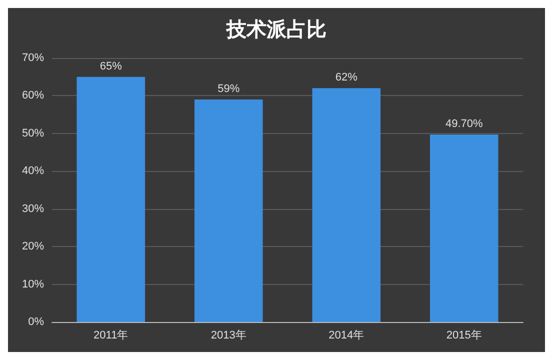 This screenshot has width=553, height=360. I want to click on y-tick-label: 40%, so click(33, 171).